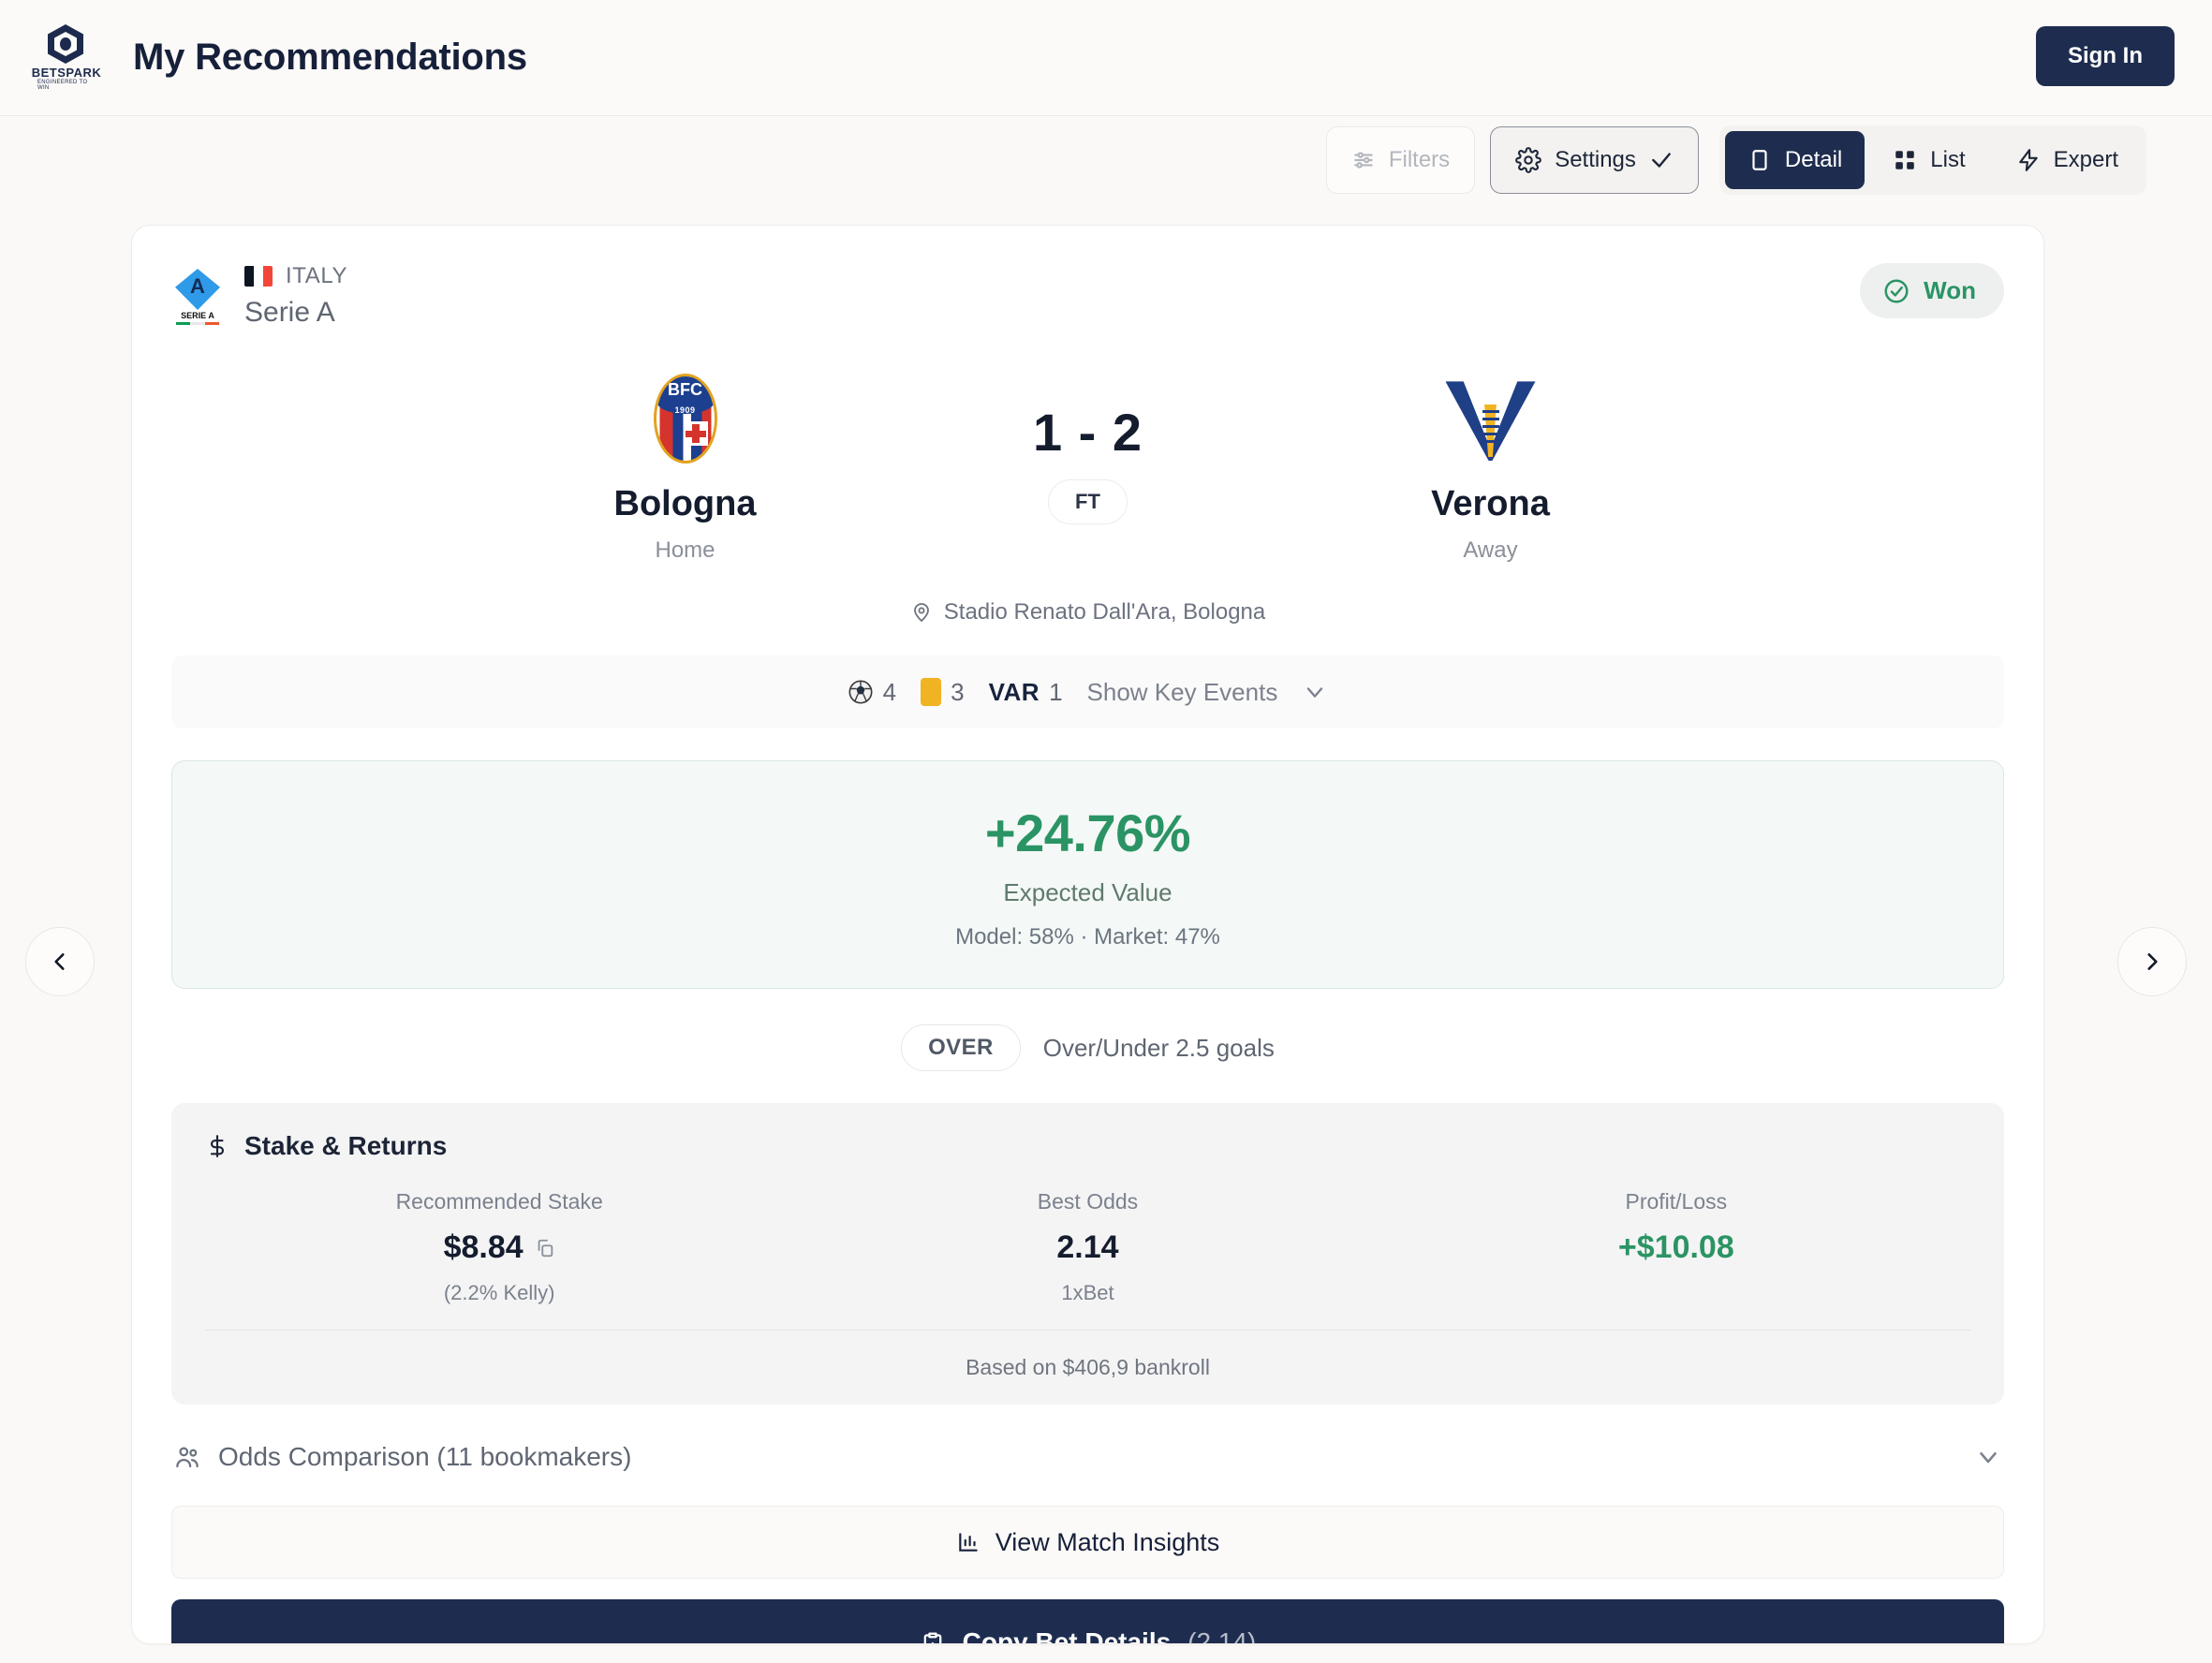 The height and width of the screenshot is (1663, 2212). I want to click on view-match-insights-button: View Match Insights, so click(1087, 1542).